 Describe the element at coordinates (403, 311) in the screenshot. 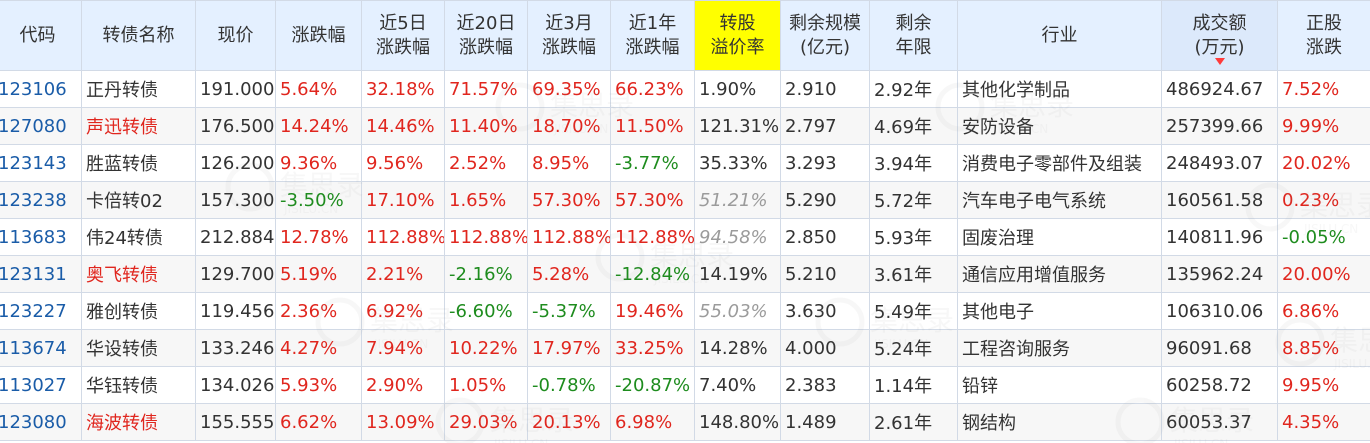

I see `cell-change-5d: 6.92%` at that location.